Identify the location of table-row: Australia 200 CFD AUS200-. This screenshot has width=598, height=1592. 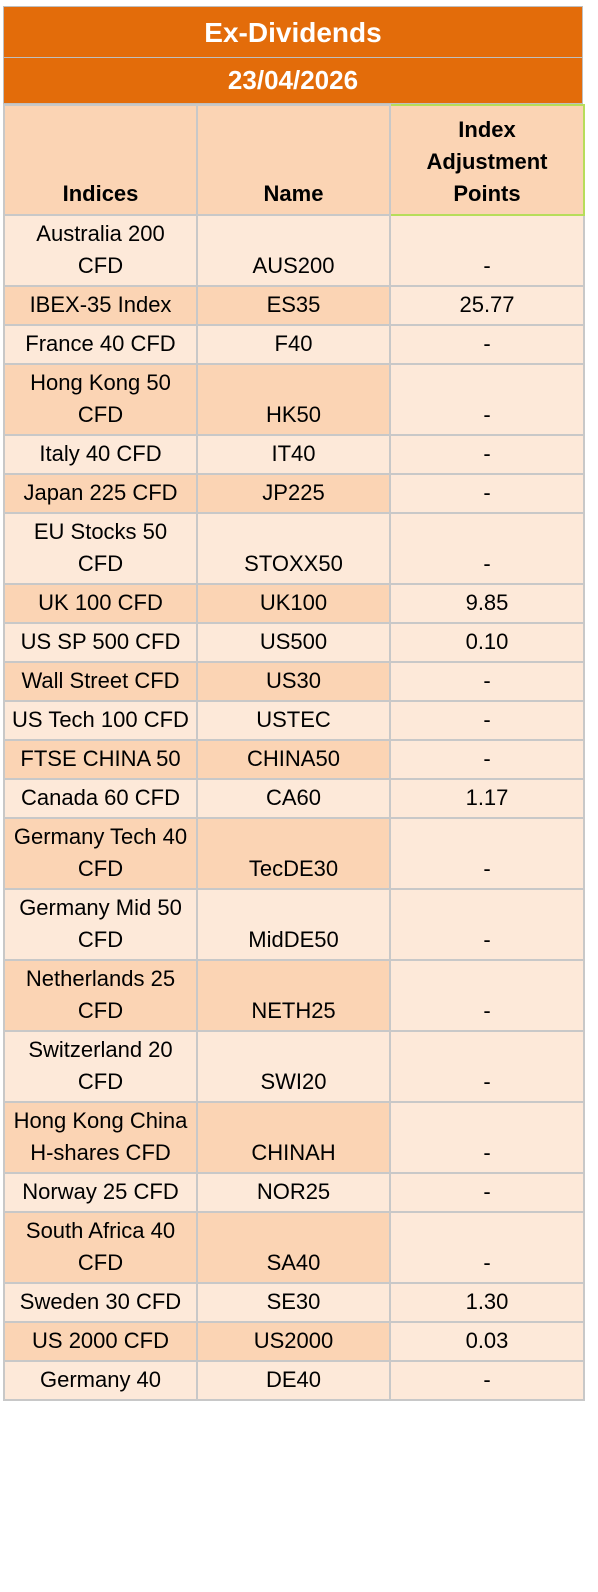
(294, 250).